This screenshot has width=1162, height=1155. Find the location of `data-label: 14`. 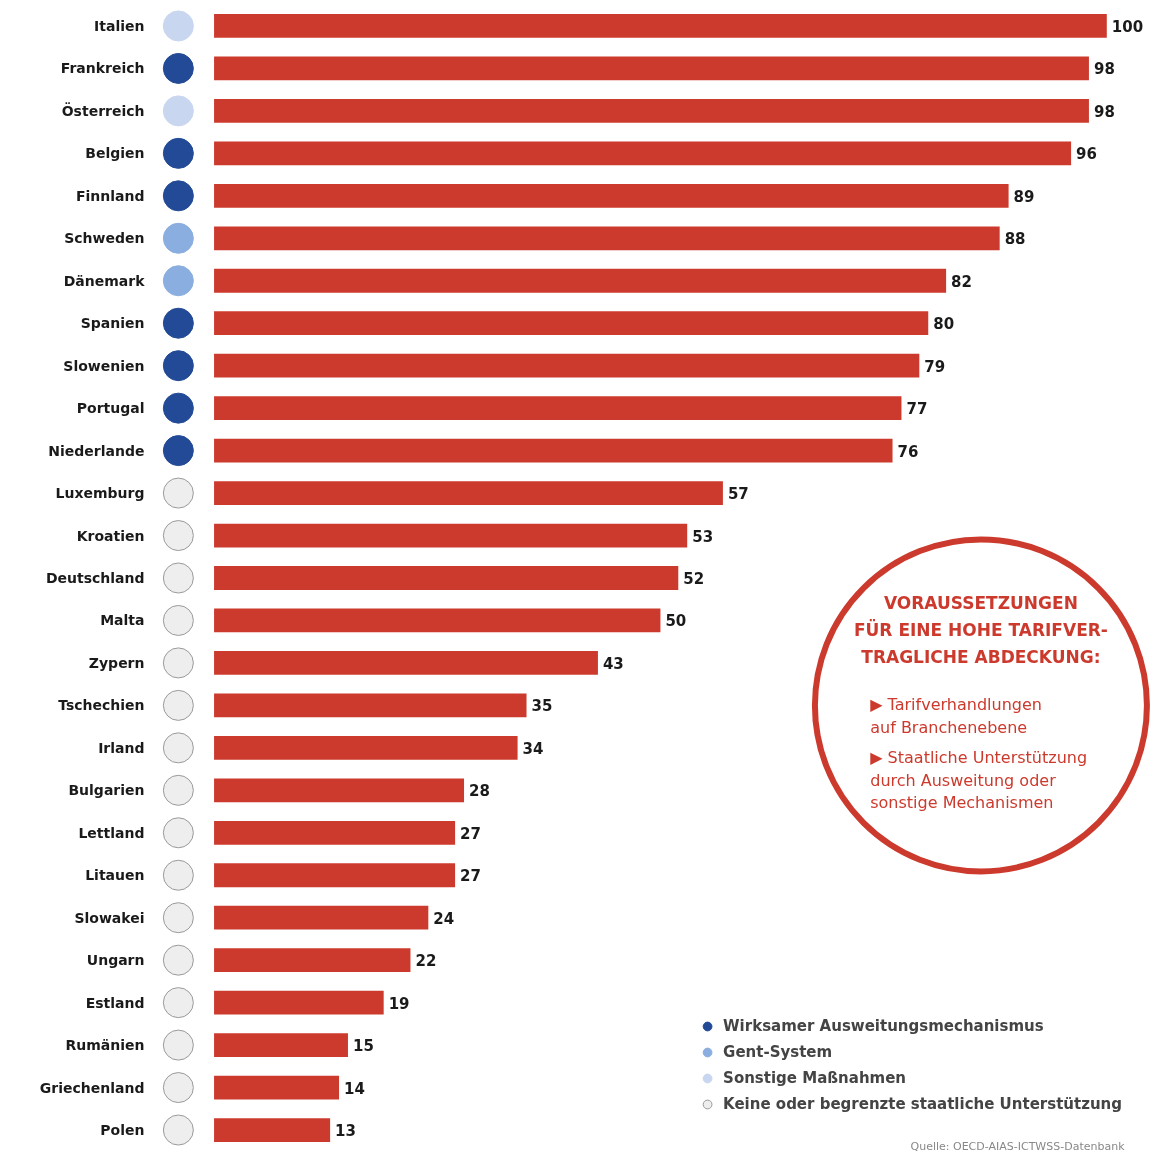

data-label: 14 is located at coordinates (354, 1088).